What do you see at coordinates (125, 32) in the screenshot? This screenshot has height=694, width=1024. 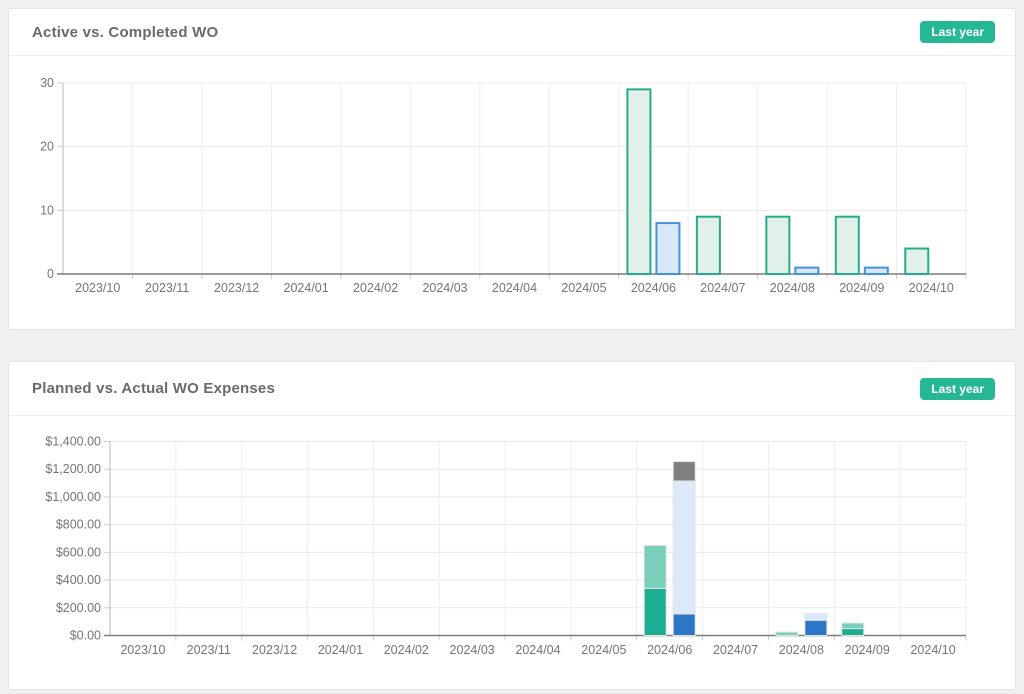 I see `page-title: Active vs. Completed WO` at bounding box center [125, 32].